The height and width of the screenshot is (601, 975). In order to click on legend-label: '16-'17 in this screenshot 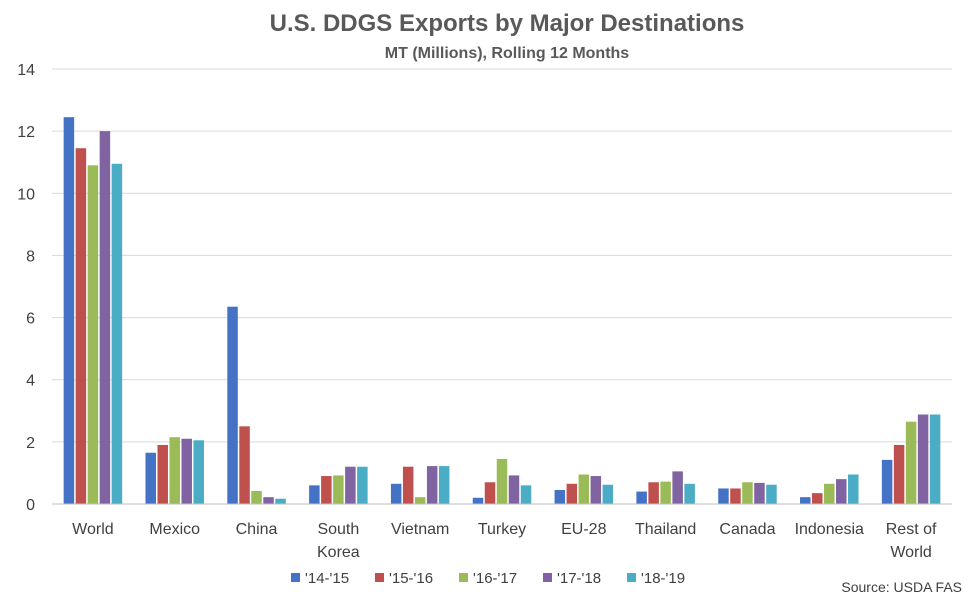, I will do `click(495, 578)`.